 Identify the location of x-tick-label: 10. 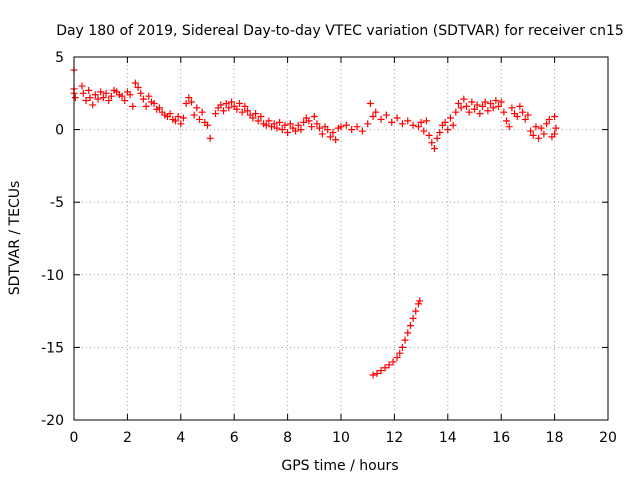
(341, 438).